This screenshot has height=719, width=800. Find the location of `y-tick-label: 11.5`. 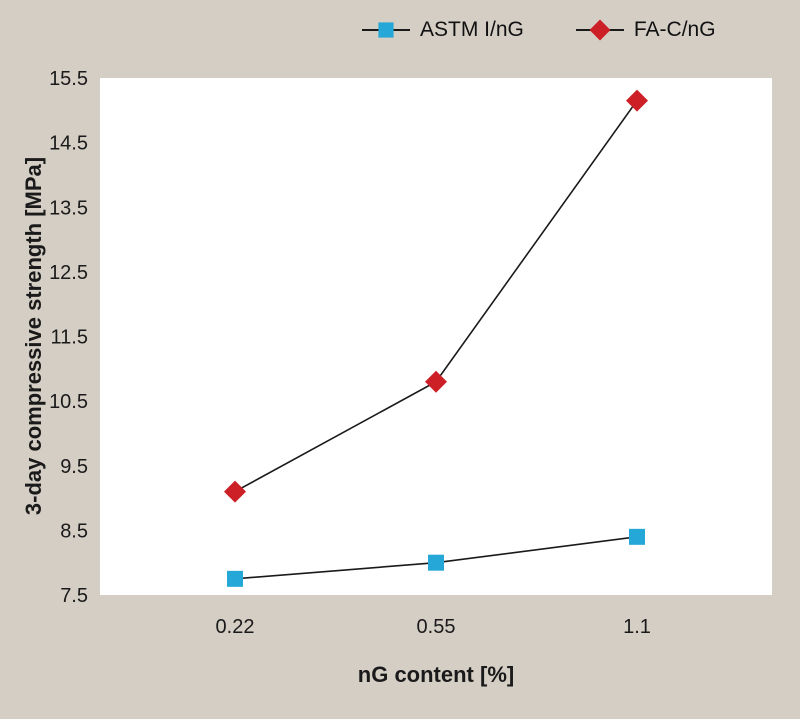

y-tick-label: 11.5 is located at coordinates (69, 338).